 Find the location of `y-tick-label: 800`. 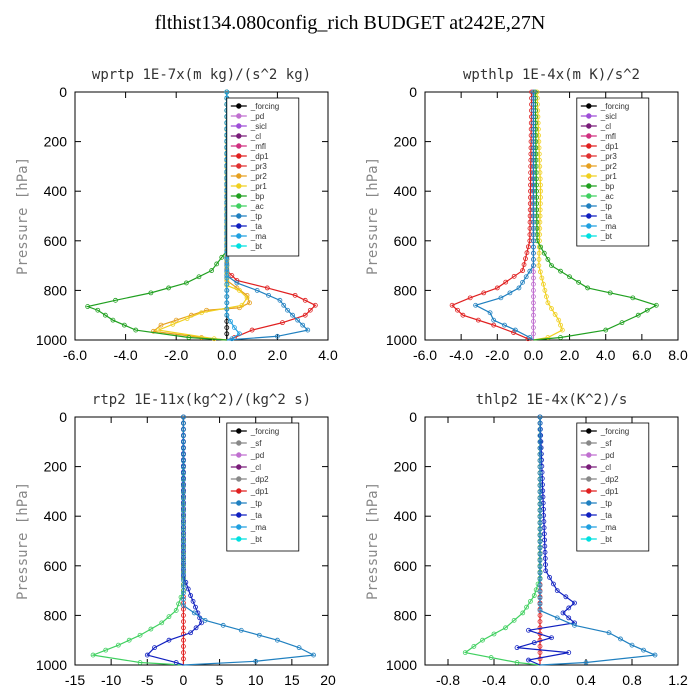

y-tick-label: 800 is located at coordinates (56, 615).